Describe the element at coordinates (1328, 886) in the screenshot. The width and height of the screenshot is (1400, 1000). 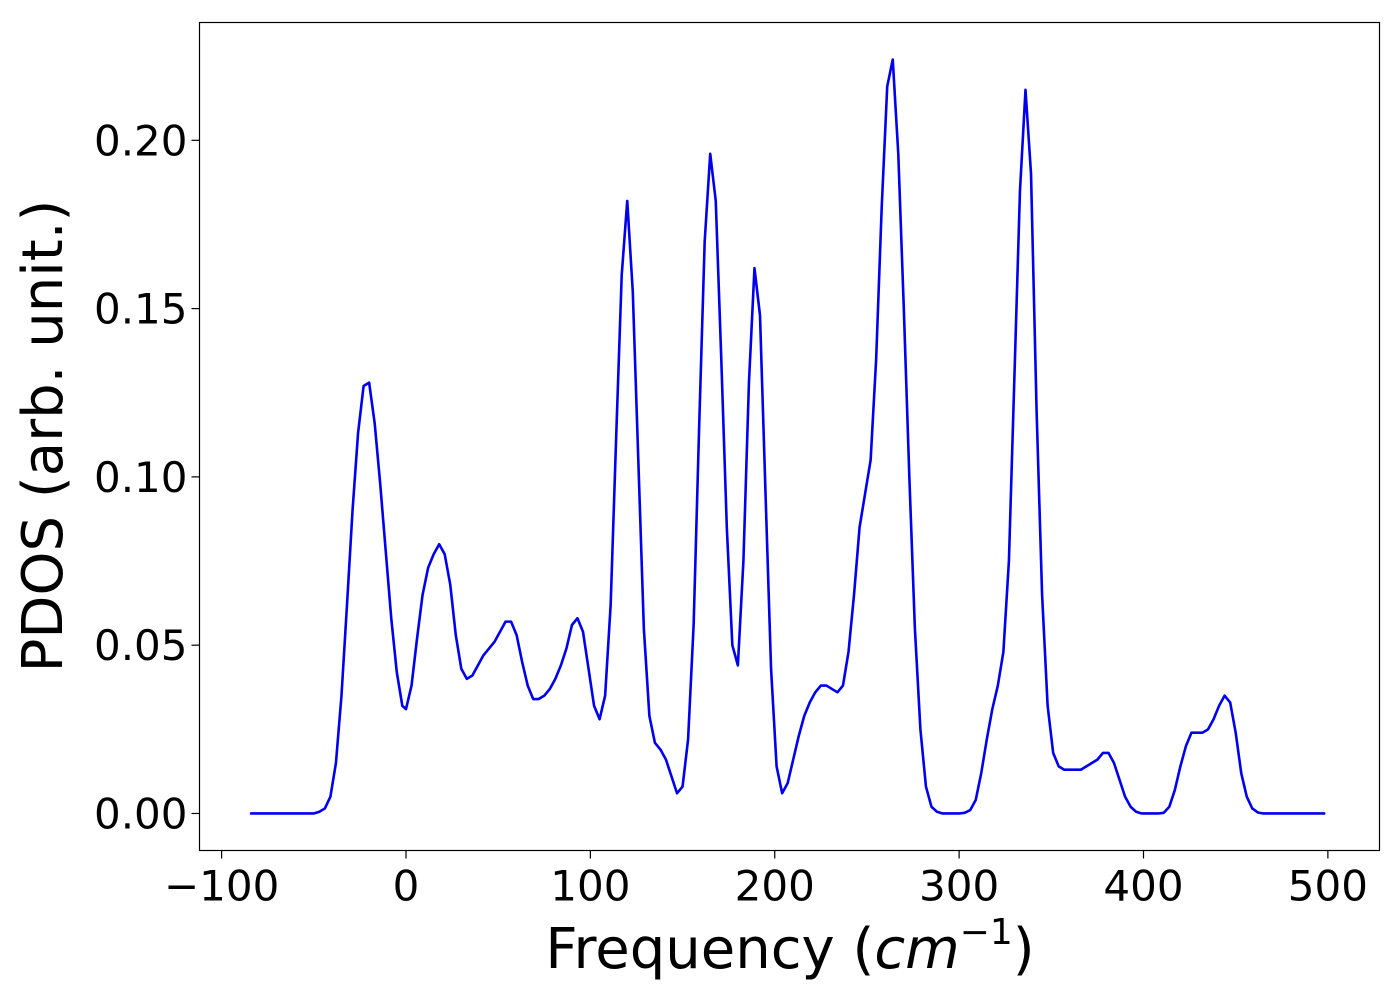
I see `x-tick-label: 500` at that location.